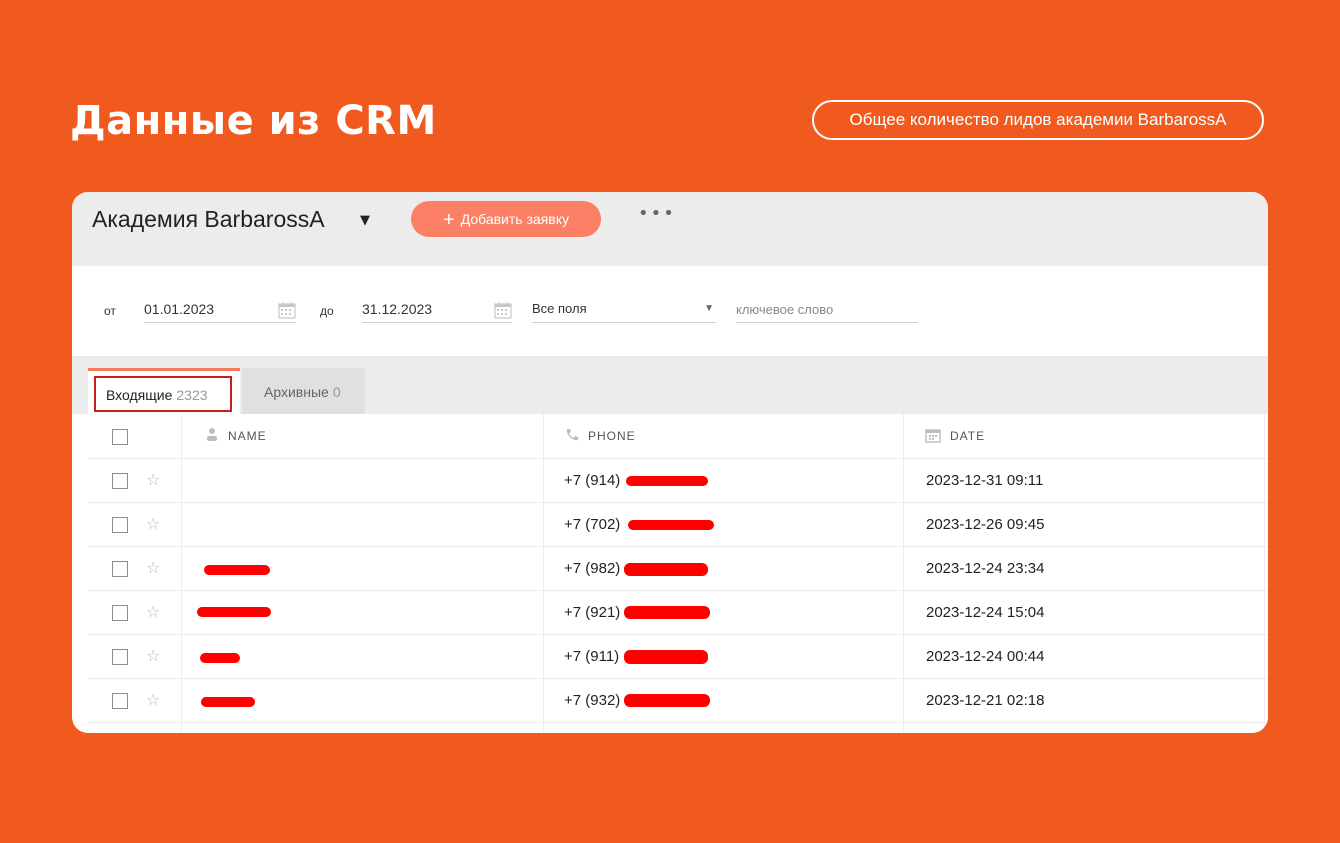 This screenshot has width=1340, height=843. Describe the element at coordinates (592, 656) in the screenshot. I see `phone-cell: +7 (911)` at that location.